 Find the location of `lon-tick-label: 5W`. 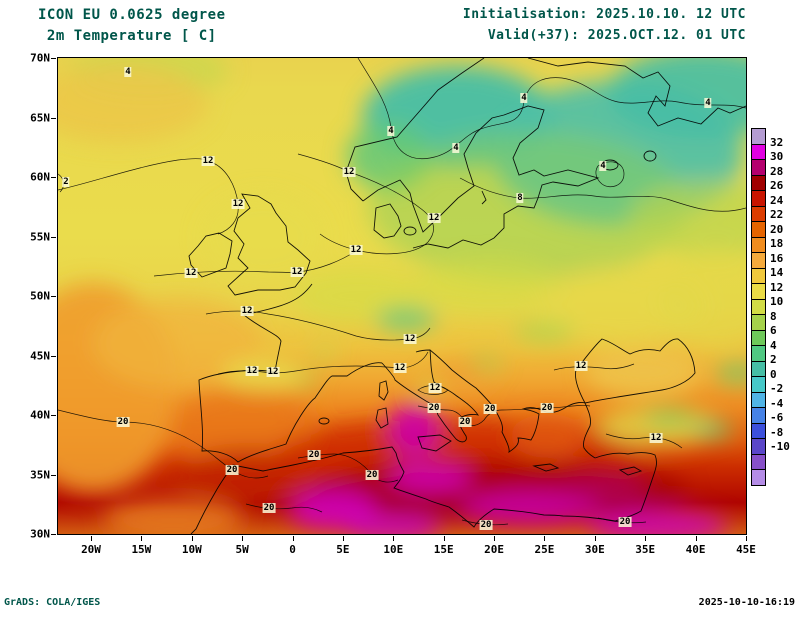

lon-tick-label: 5W is located at coordinates (242, 549).